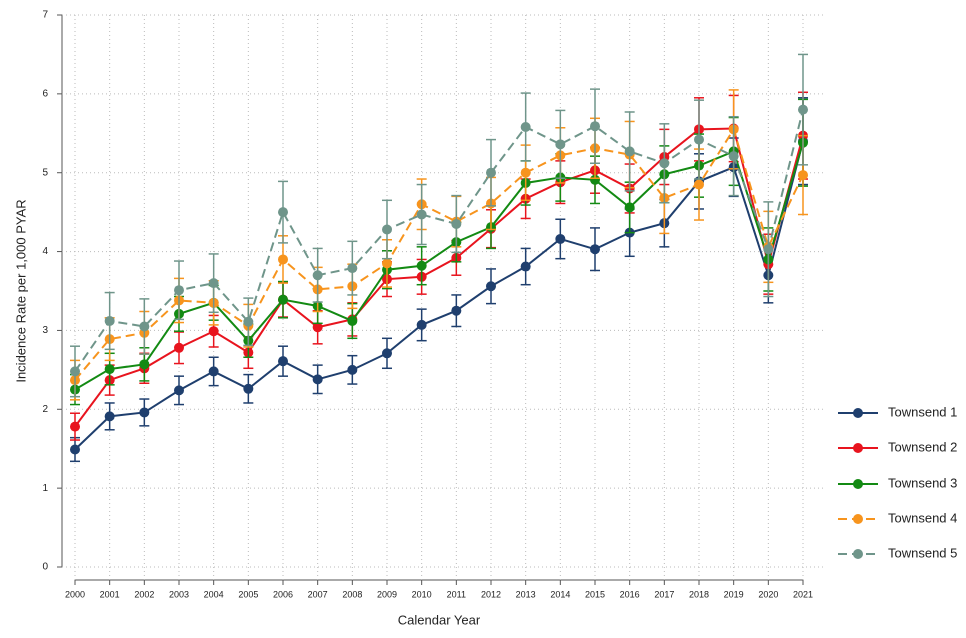  I want to click on legend-label: Townsend 3, so click(922, 482).